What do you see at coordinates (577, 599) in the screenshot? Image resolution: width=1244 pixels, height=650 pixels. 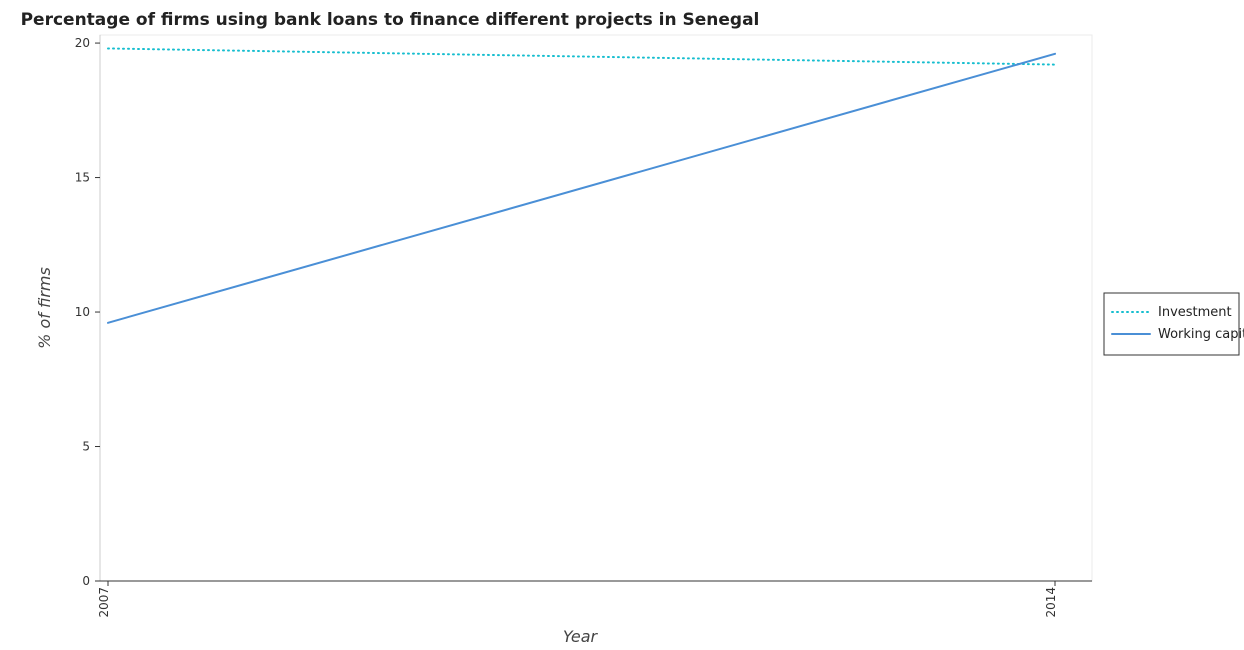 I see `x-ticks: 2007 2014` at bounding box center [577, 599].